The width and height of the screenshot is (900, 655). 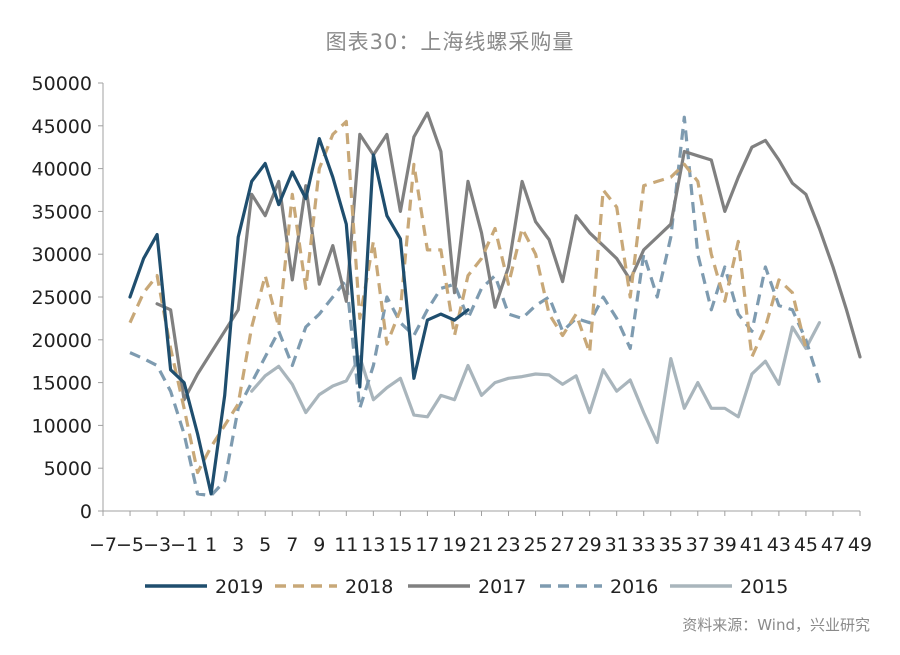 I want to click on legend-label-2019: 2019, so click(x=239, y=587).